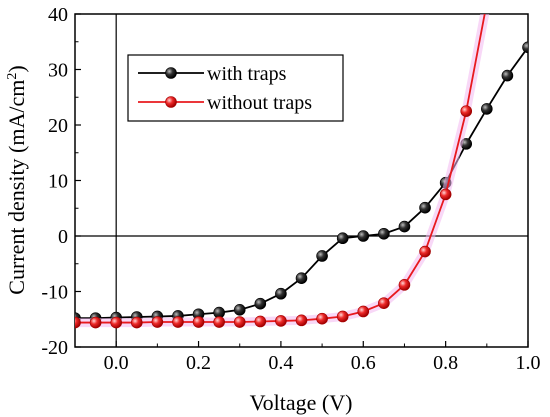 The width and height of the screenshot is (550, 417). I want to click on x-tick-label: 1.0, so click(528, 363).